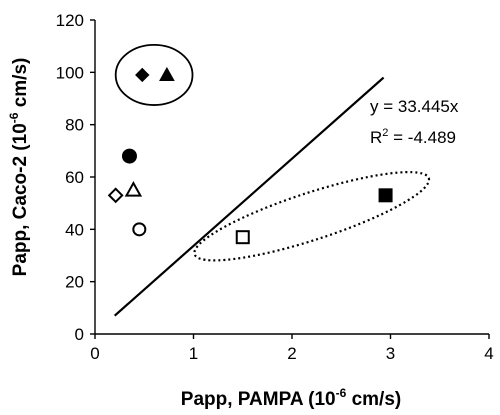 The width and height of the screenshot is (500, 415). I want to click on y-tick-label: 80, so click(74, 125).